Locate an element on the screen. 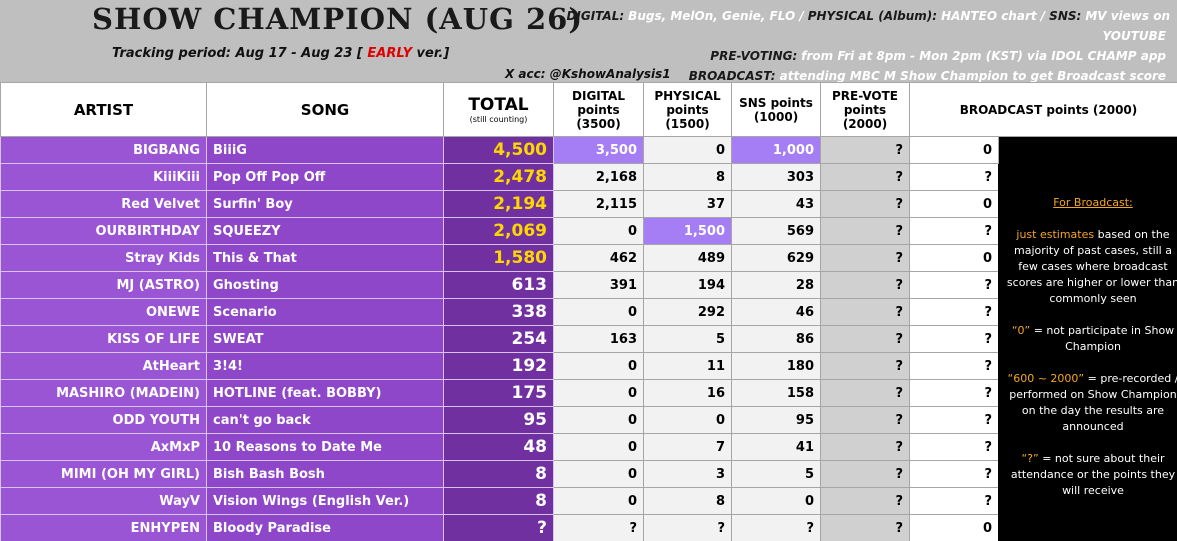 The height and width of the screenshot is (541, 1177). physical-points: 292 is located at coordinates (687, 312).